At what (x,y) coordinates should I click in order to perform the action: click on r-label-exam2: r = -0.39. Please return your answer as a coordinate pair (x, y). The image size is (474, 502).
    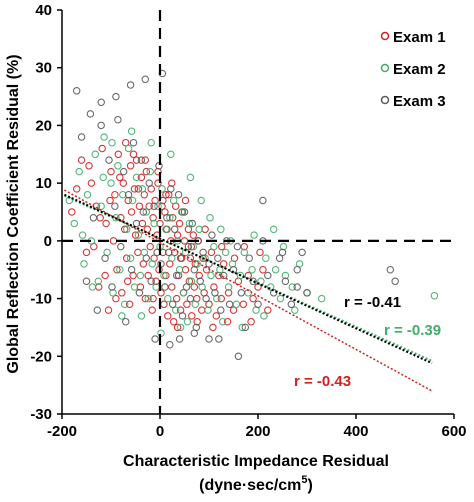
    Looking at the image, I should click on (412, 330).